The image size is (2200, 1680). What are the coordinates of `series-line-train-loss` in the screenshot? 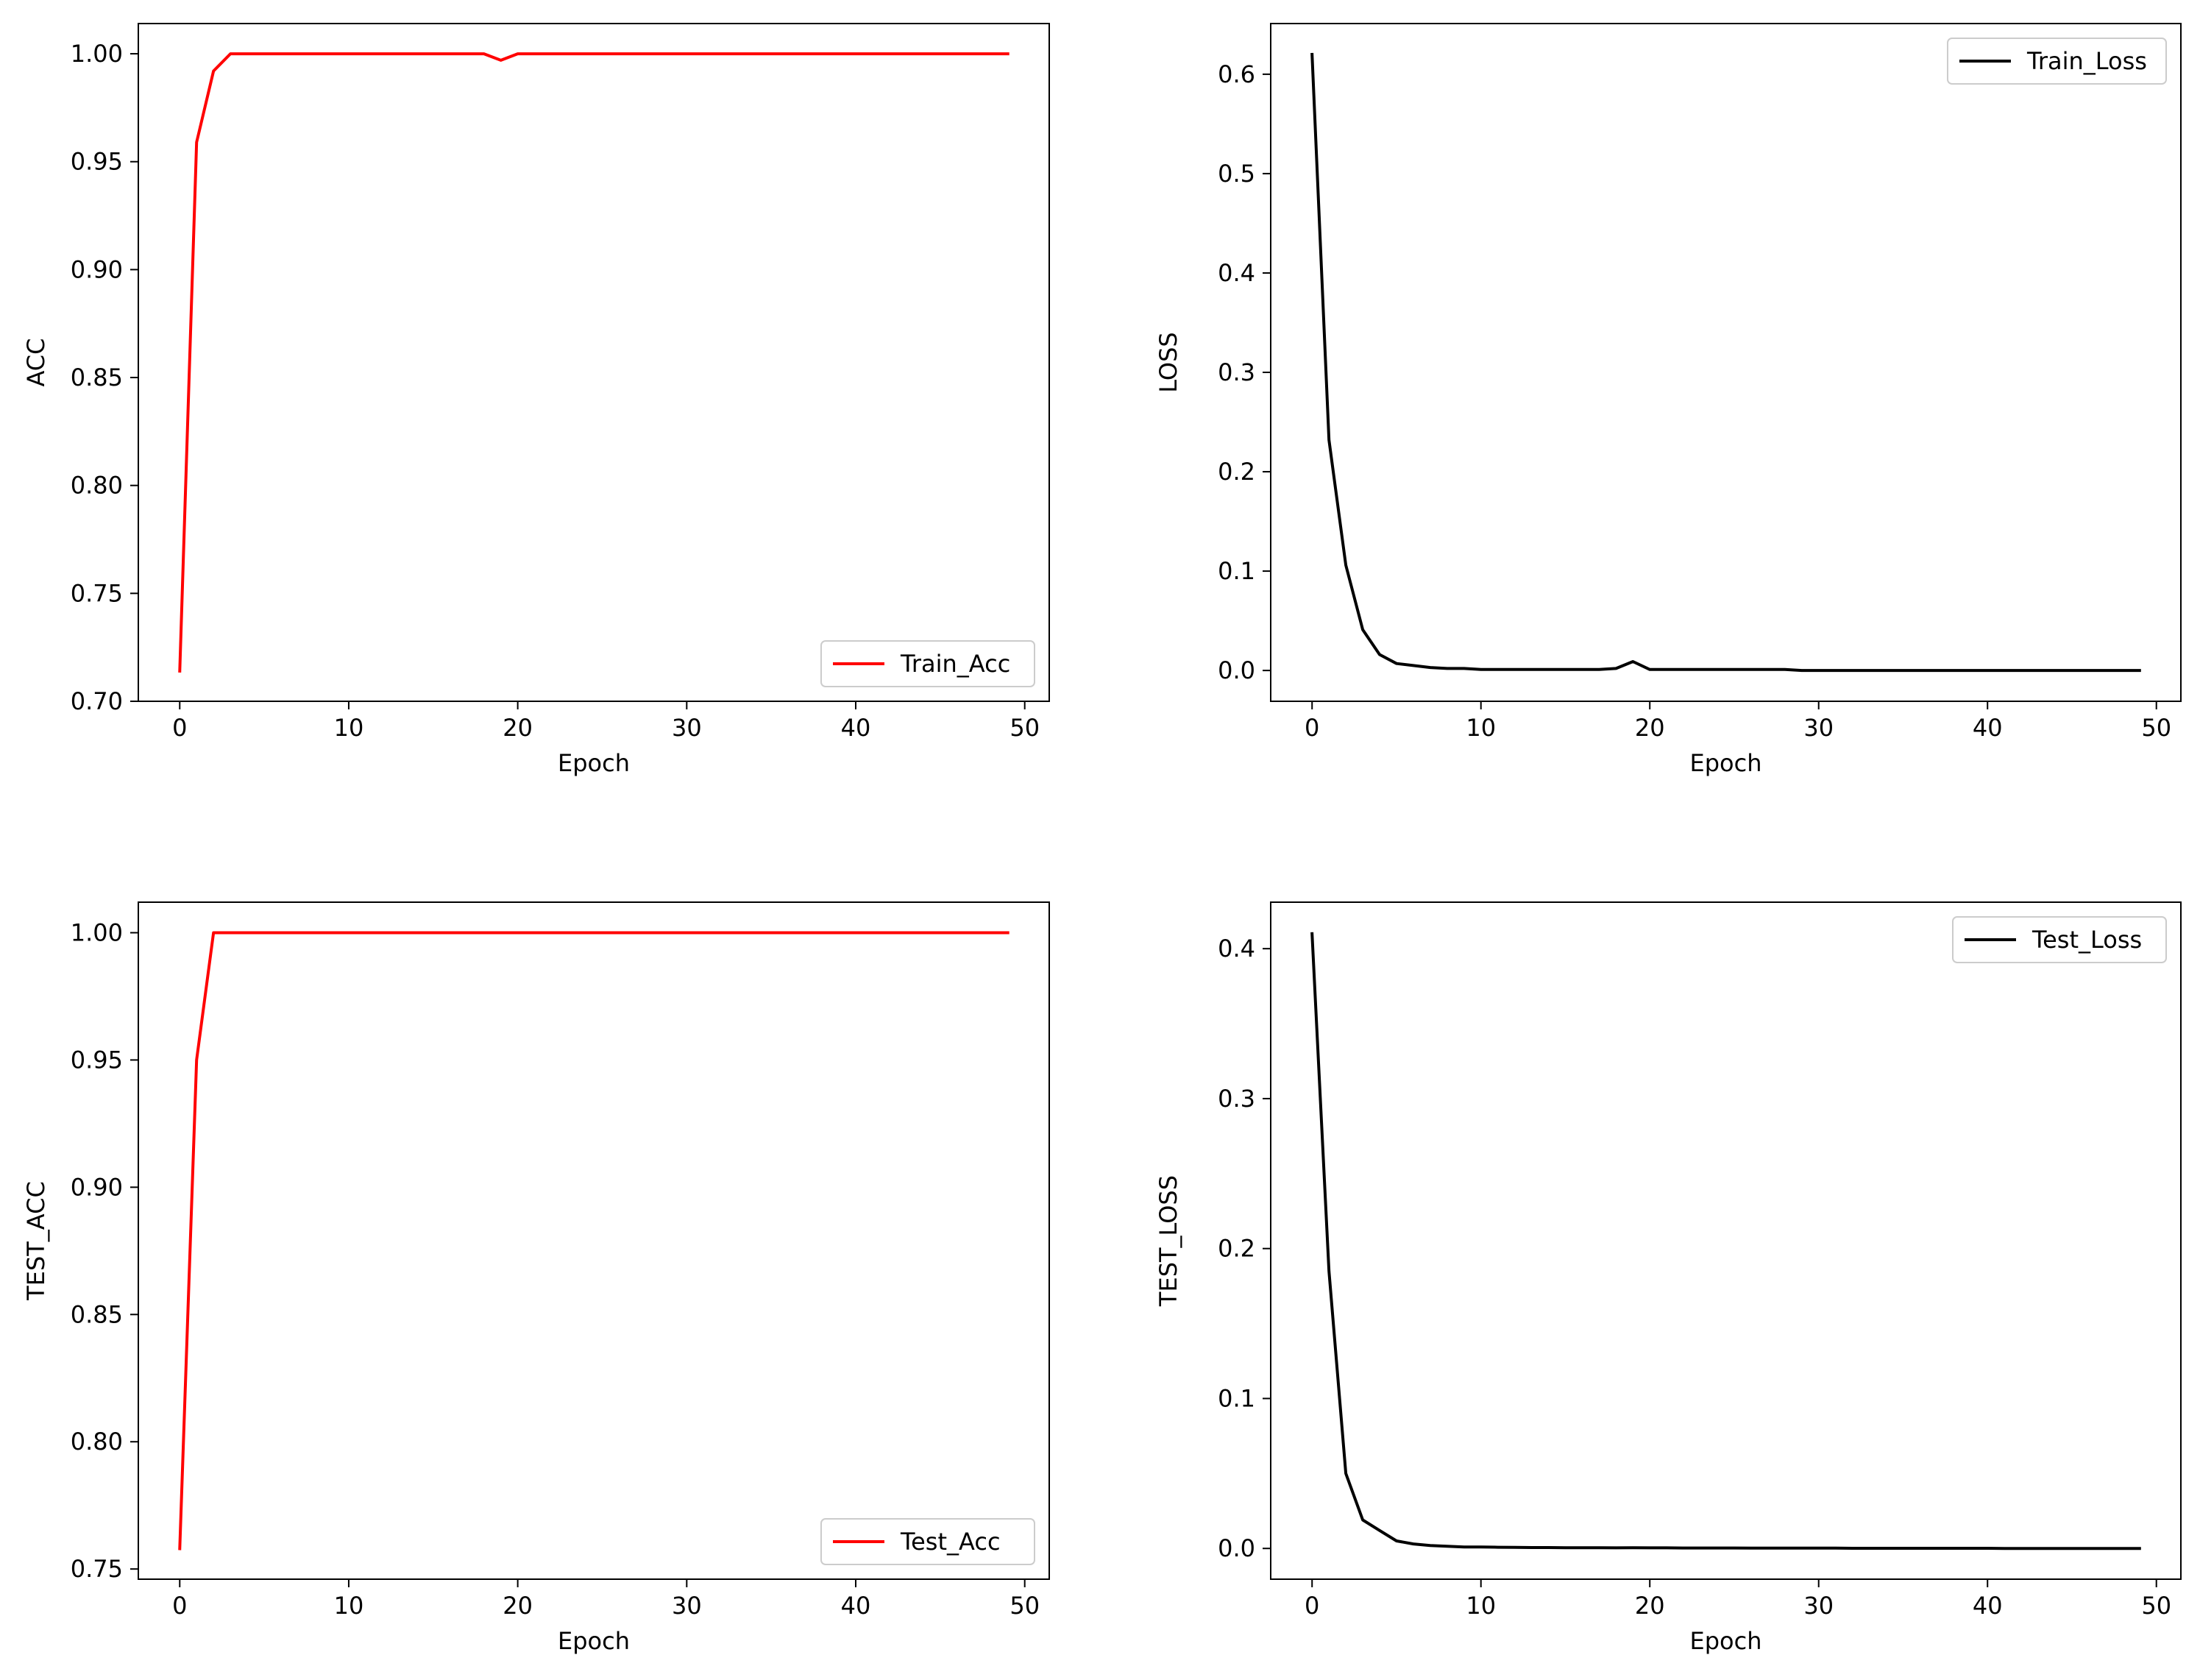 It's located at (1725, 362).